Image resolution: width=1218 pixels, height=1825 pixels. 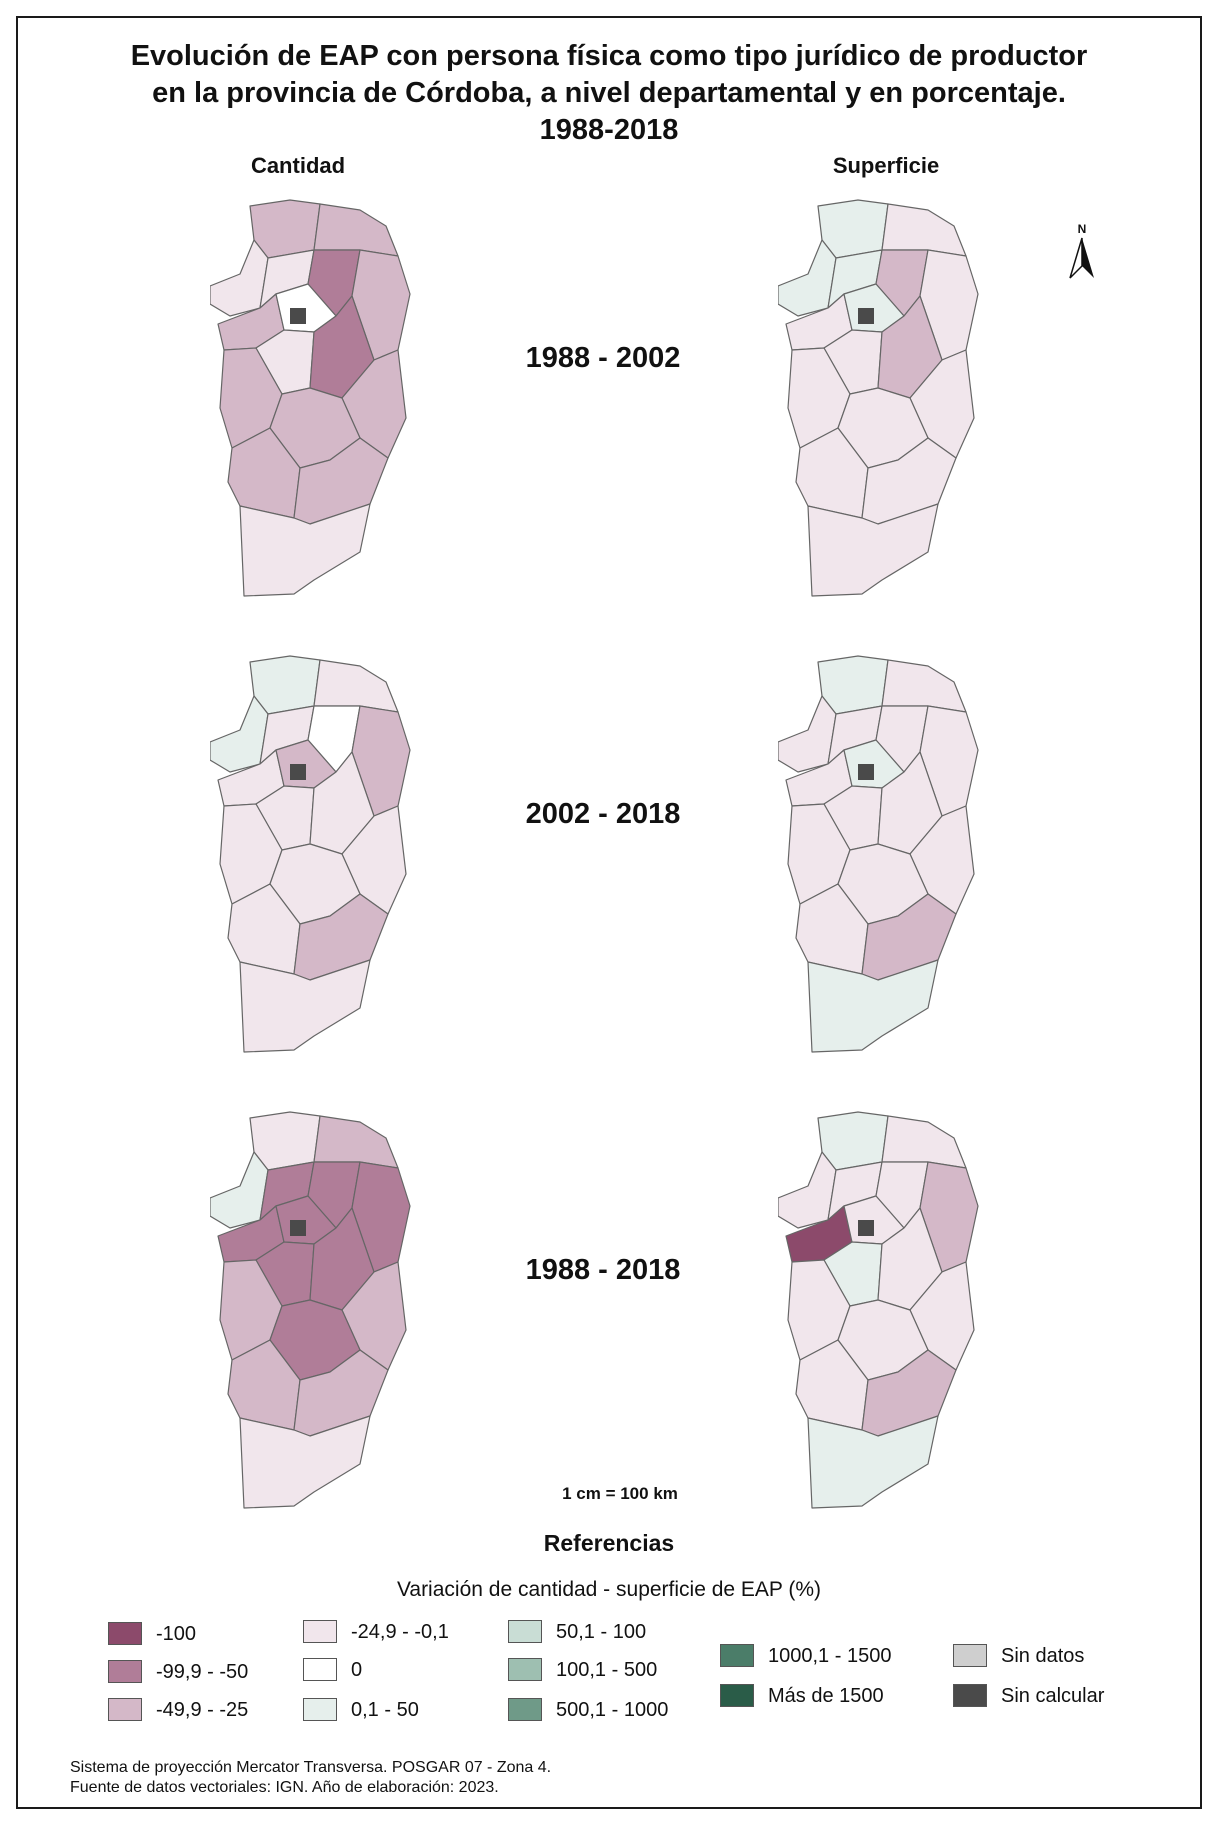 What do you see at coordinates (325, 854) in the screenshot?
I see `map-cantidad-2002-2018` at bounding box center [325, 854].